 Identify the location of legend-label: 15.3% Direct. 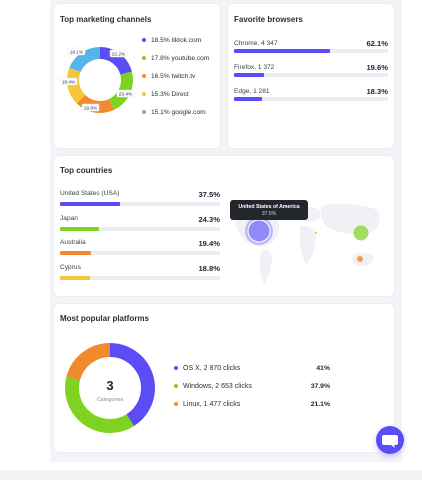
(170, 94).